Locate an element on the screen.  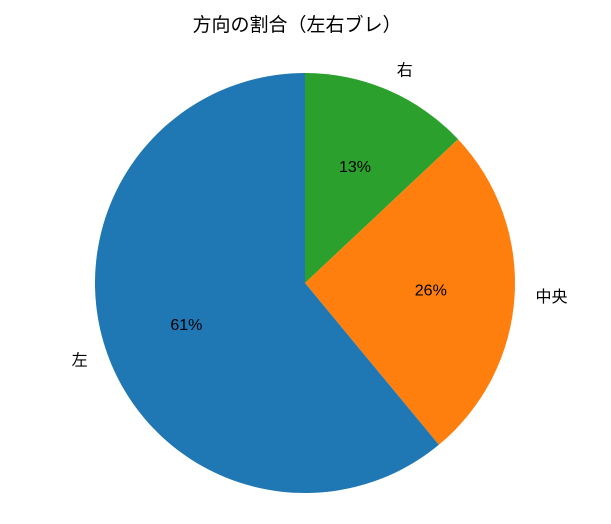
slice-pct-label-1: 26% is located at coordinates (431, 290).